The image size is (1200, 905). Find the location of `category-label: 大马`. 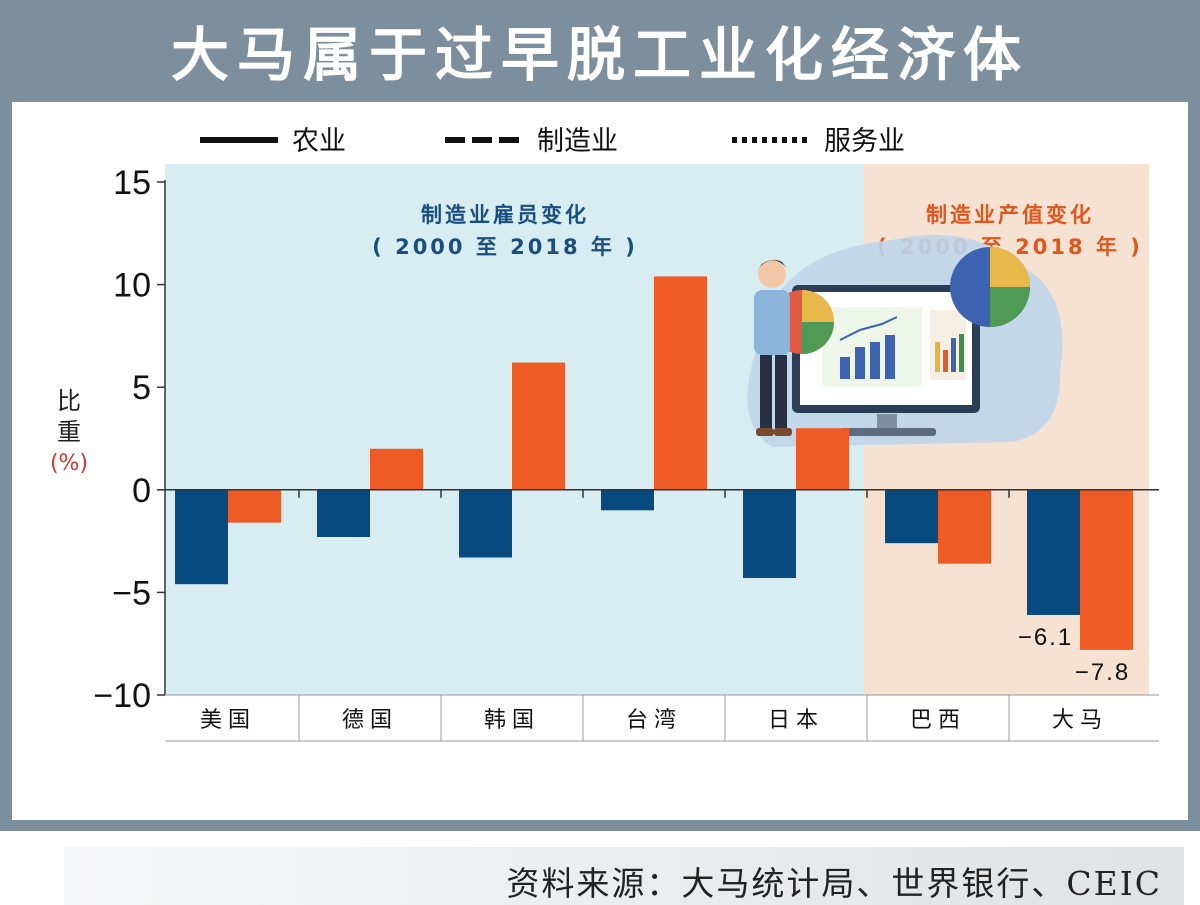

category-label: 大马 is located at coordinates (1080, 720).